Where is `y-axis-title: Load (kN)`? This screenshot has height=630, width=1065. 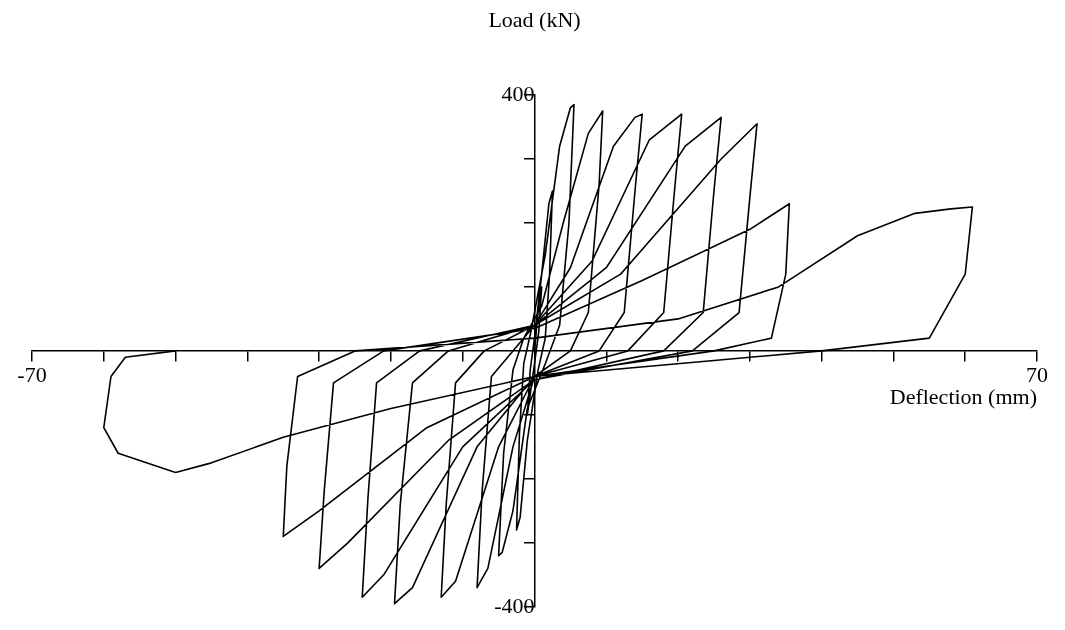 y-axis-title: Load (kN) is located at coordinates (534, 19).